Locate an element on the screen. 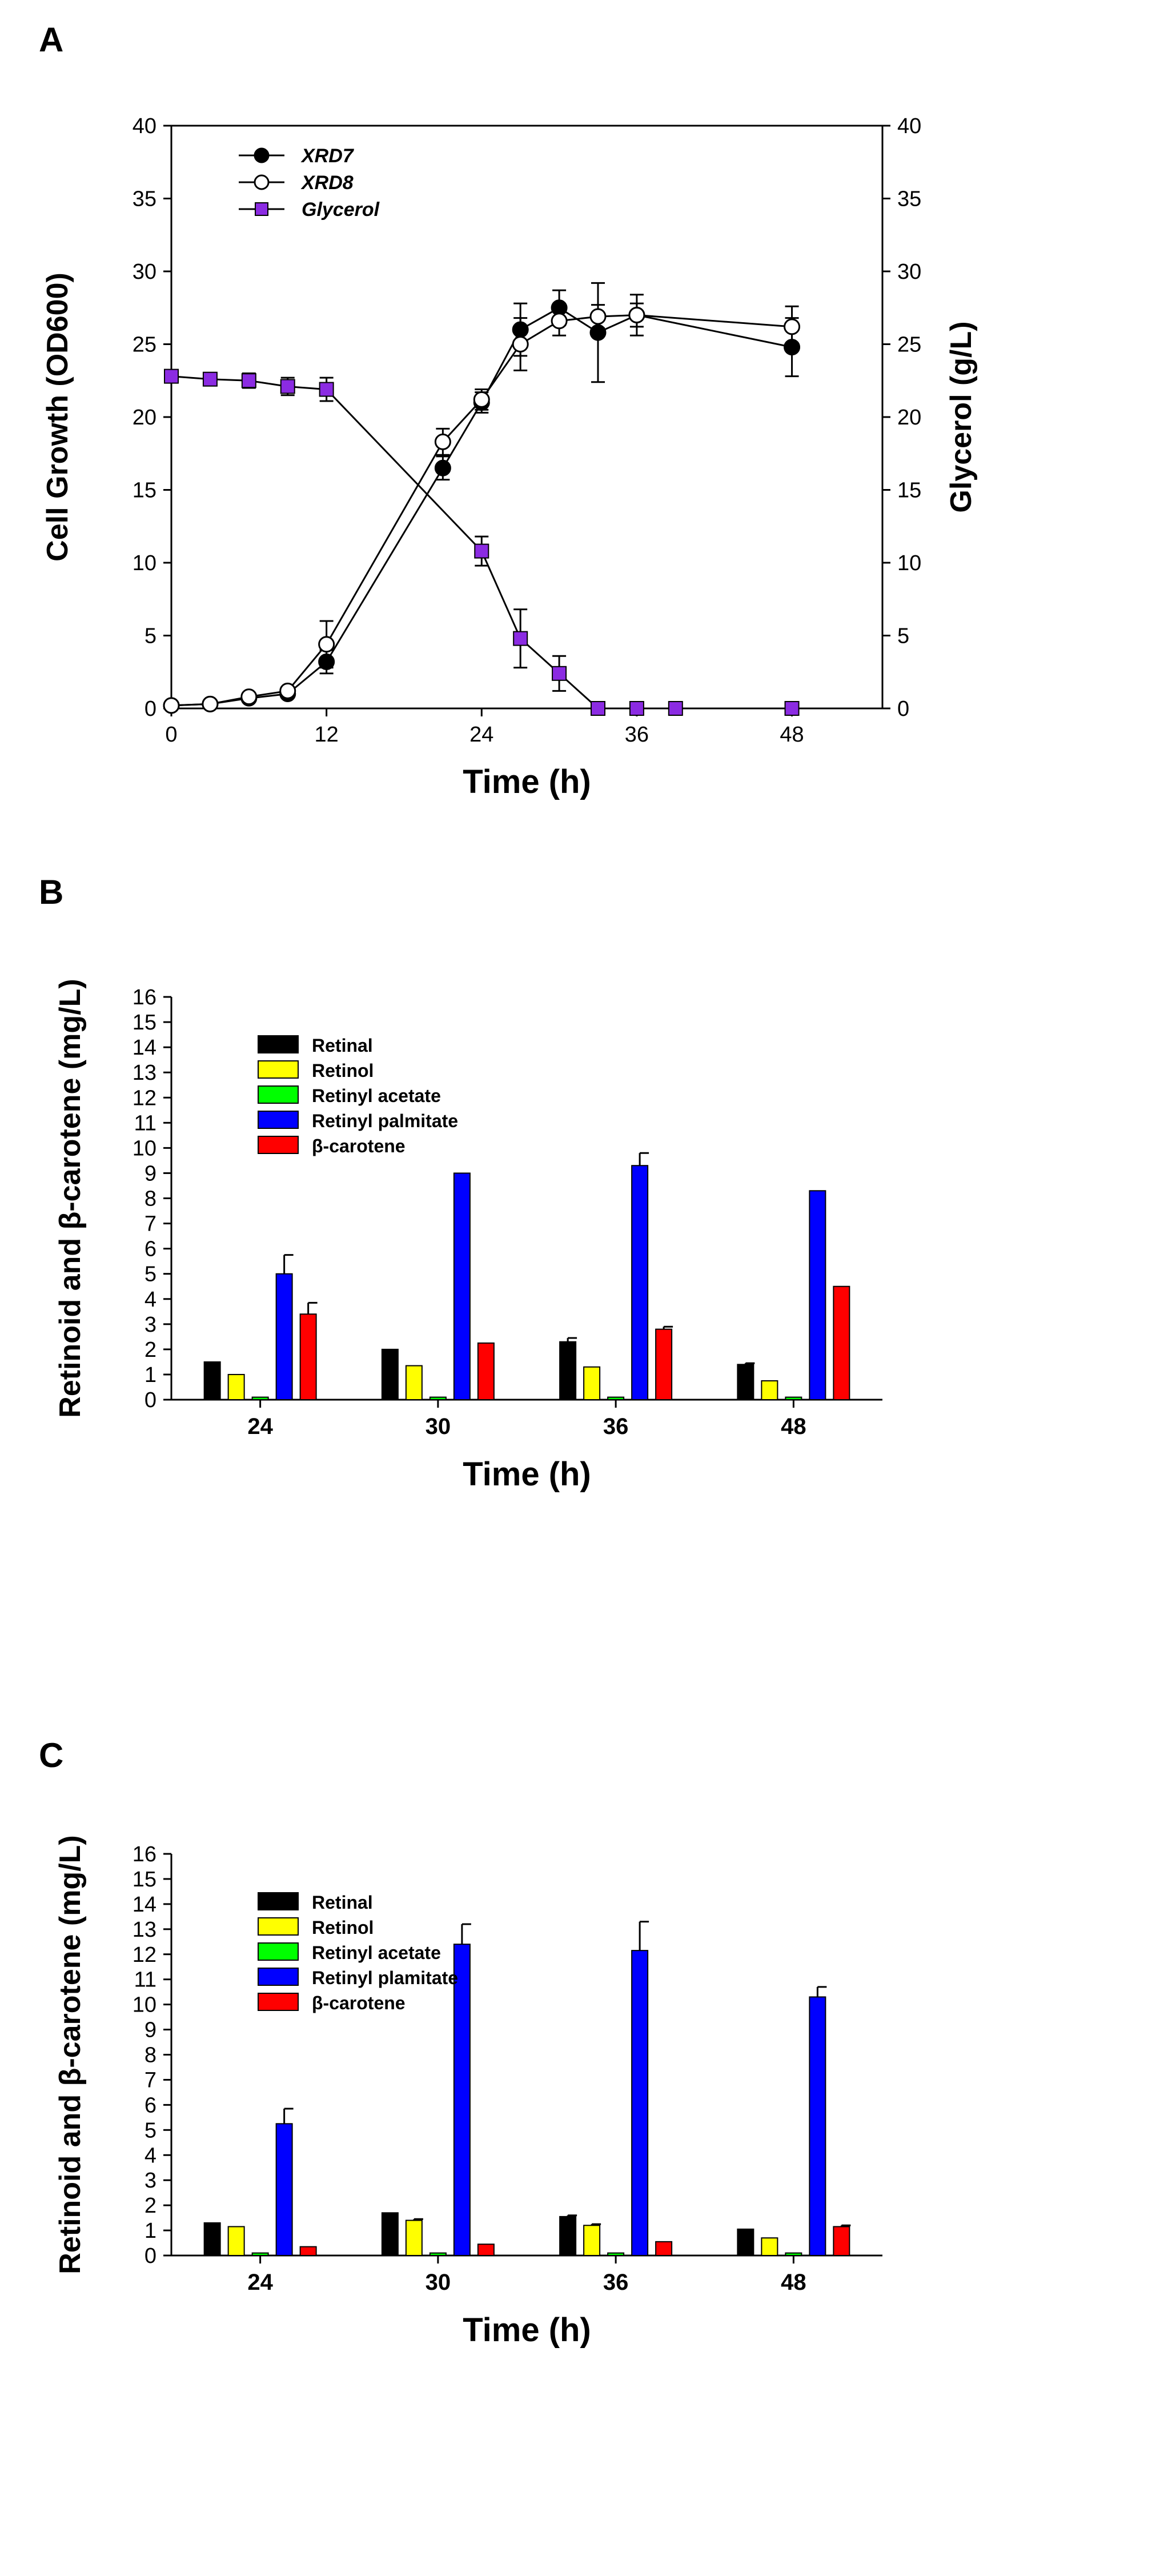 The height and width of the screenshot is (2576, 1164). y2-tick-label-a: 5 is located at coordinates (903, 636).